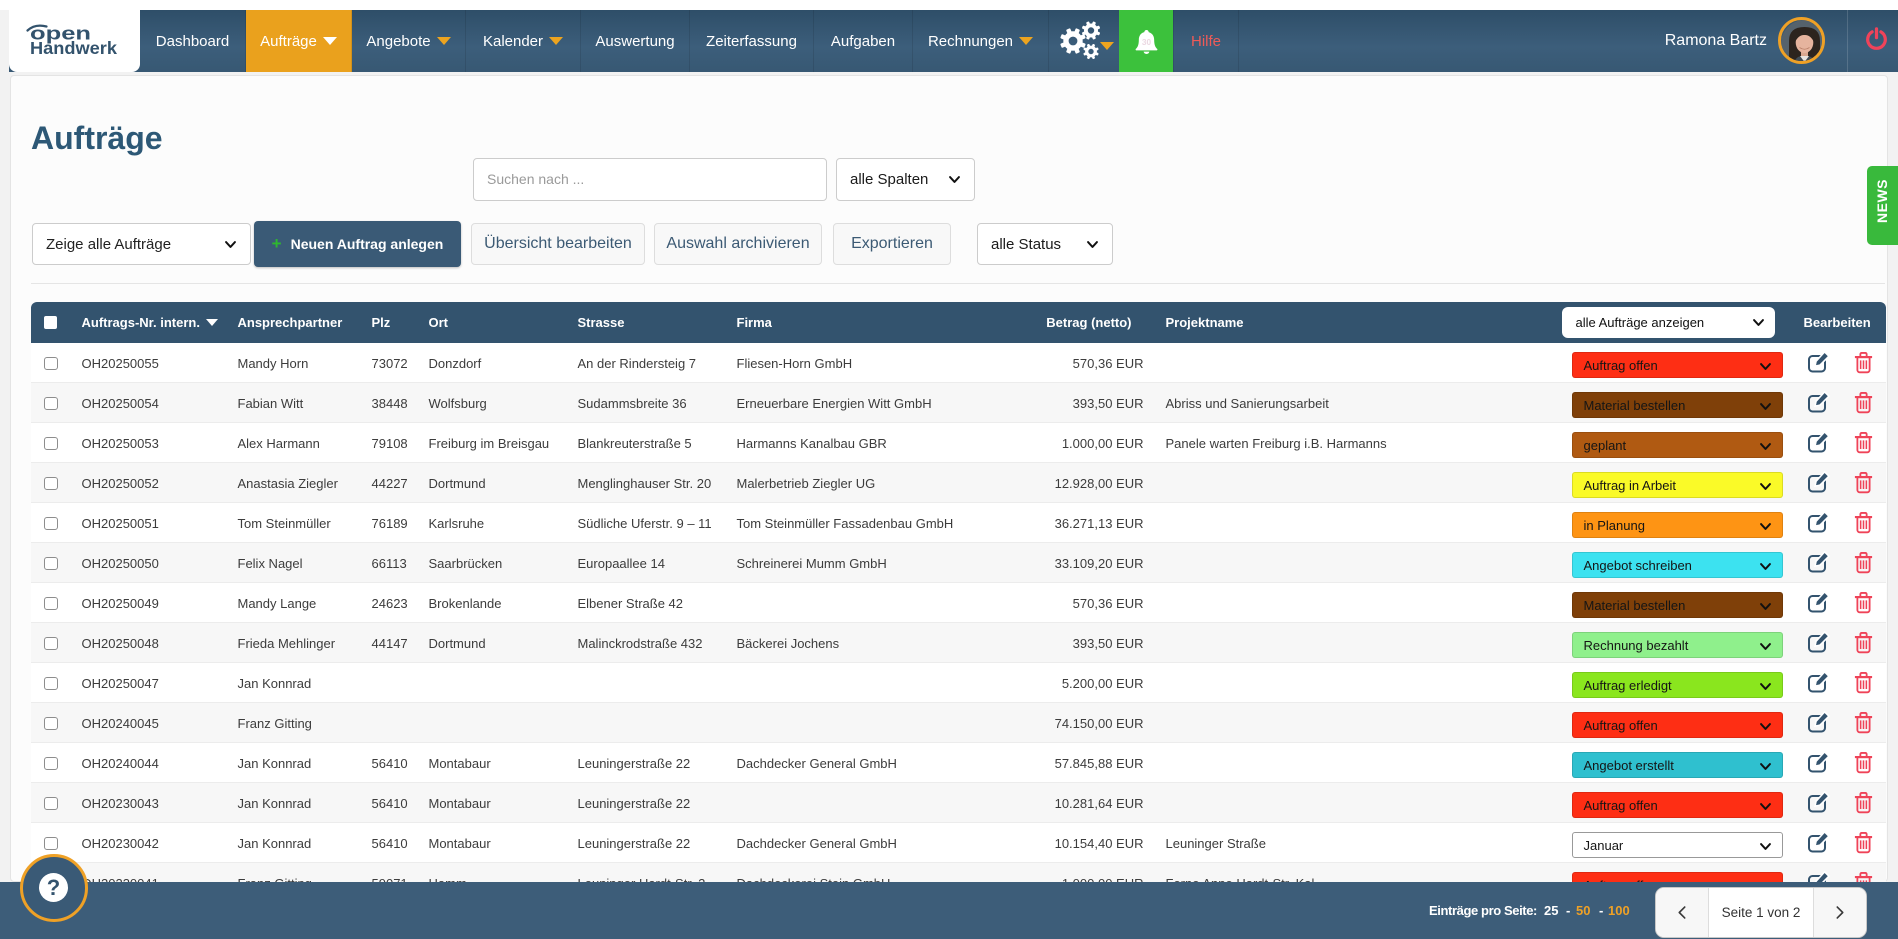 The image size is (1898, 939). Describe the element at coordinates (60, 33) in the screenshot. I see `svg-text: open` at that location.